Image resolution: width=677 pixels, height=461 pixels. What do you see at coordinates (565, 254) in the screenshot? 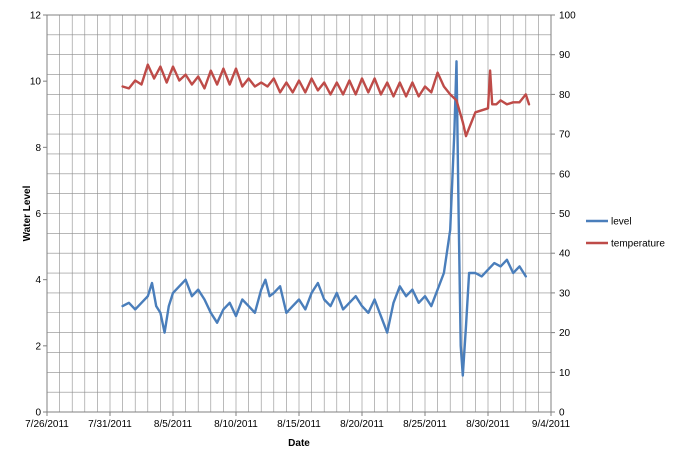
I see `y2-tick-label: 40` at bounding box center [565, 254].